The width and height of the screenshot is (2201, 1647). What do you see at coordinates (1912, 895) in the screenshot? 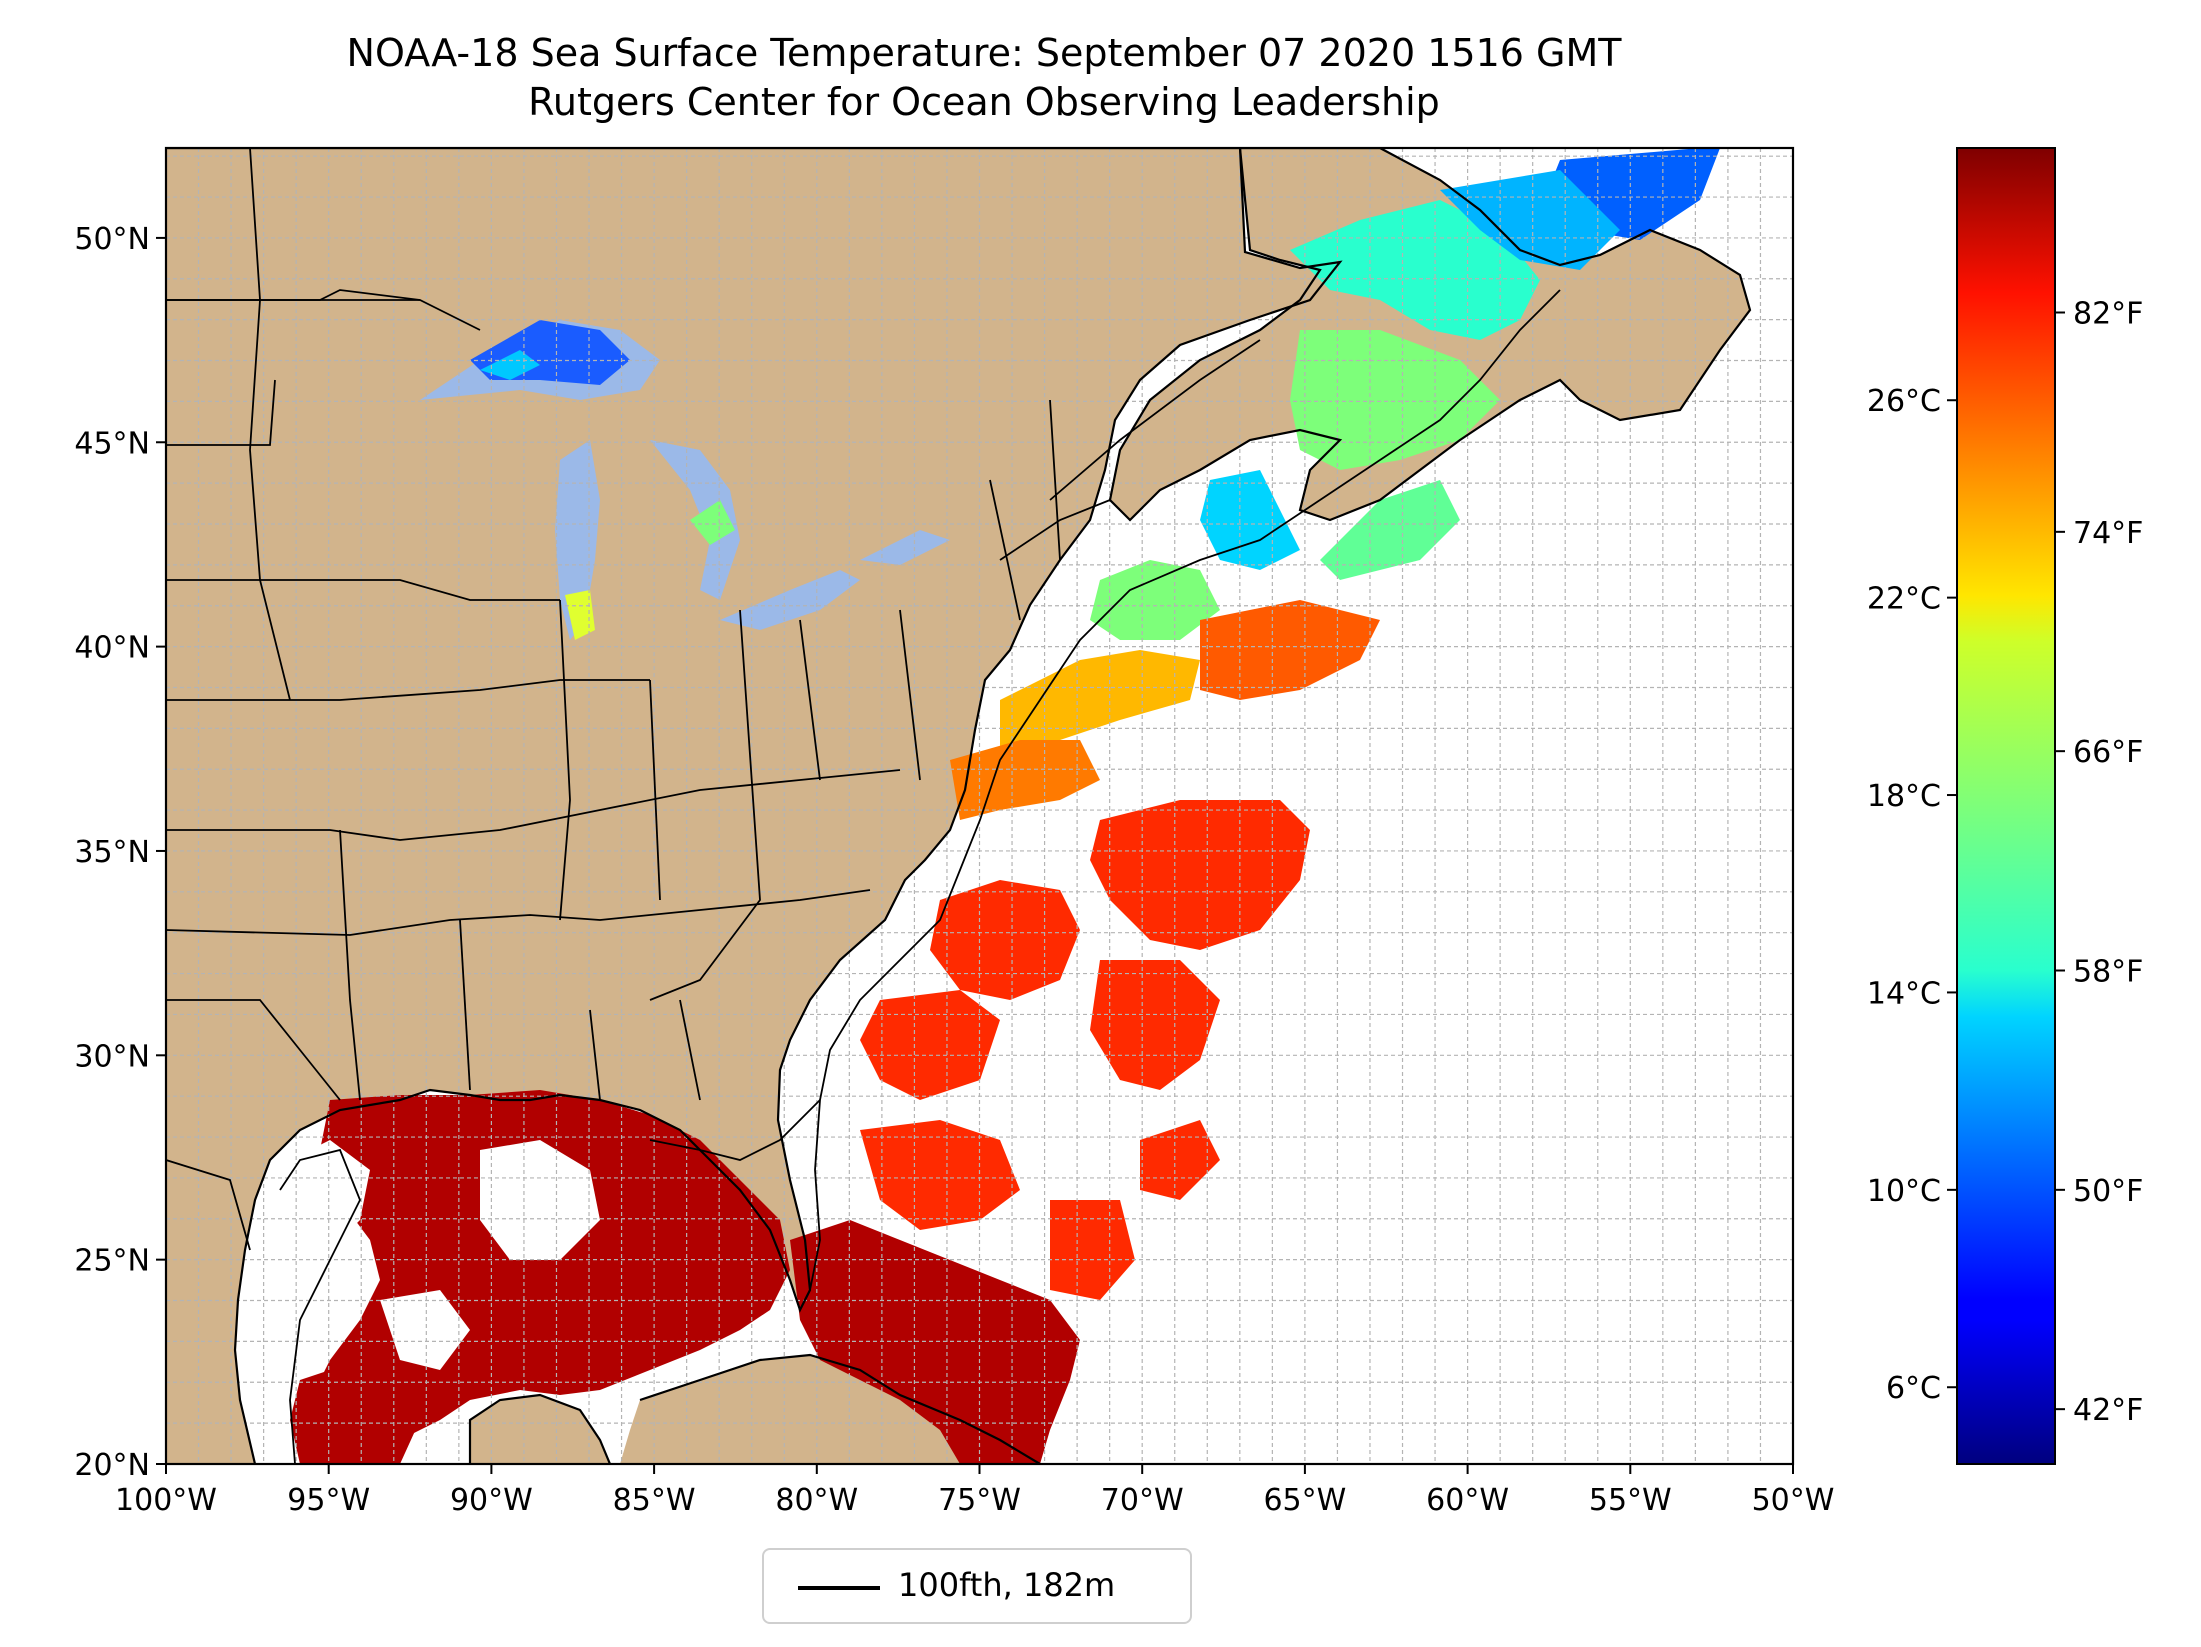
I see `colorbar-celsius-axis: 6°C 10°C 14°C 18°C 22°C 26°C` at bounding box center [1912, 895].